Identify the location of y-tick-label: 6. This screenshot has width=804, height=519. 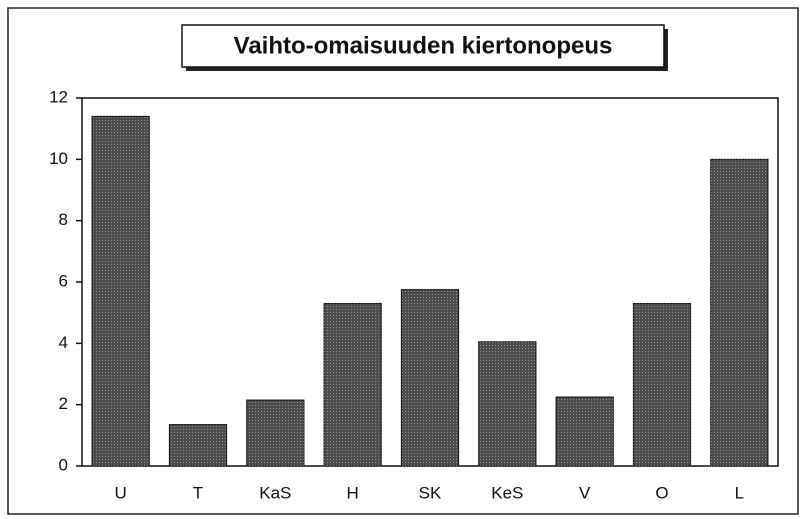
(63, 280).